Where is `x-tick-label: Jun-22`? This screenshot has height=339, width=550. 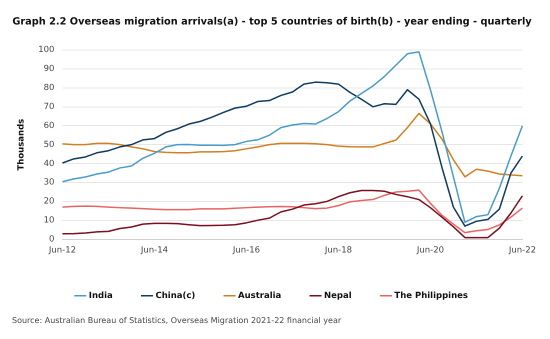
x-tick-label: Jun-22 is located at coordinates (522, 251).